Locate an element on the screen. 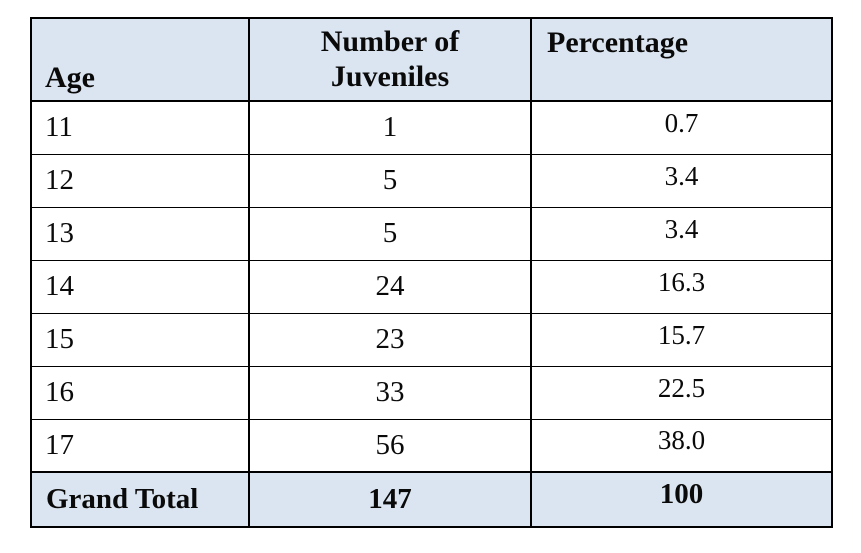 Image resolution: width=861 pixels, height=553 pixels. cell-number-of-juveniles: 56 is located at coordinates (390, 445).